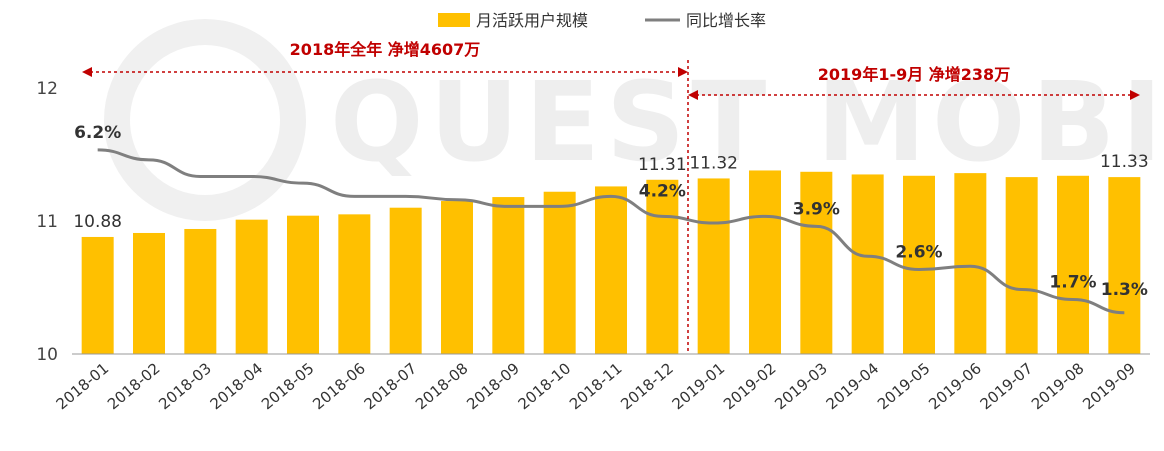 The height and width of the screenshot is (451, 1164). I want to click on growth-rate-label: 3.9%, so click(816, 209).